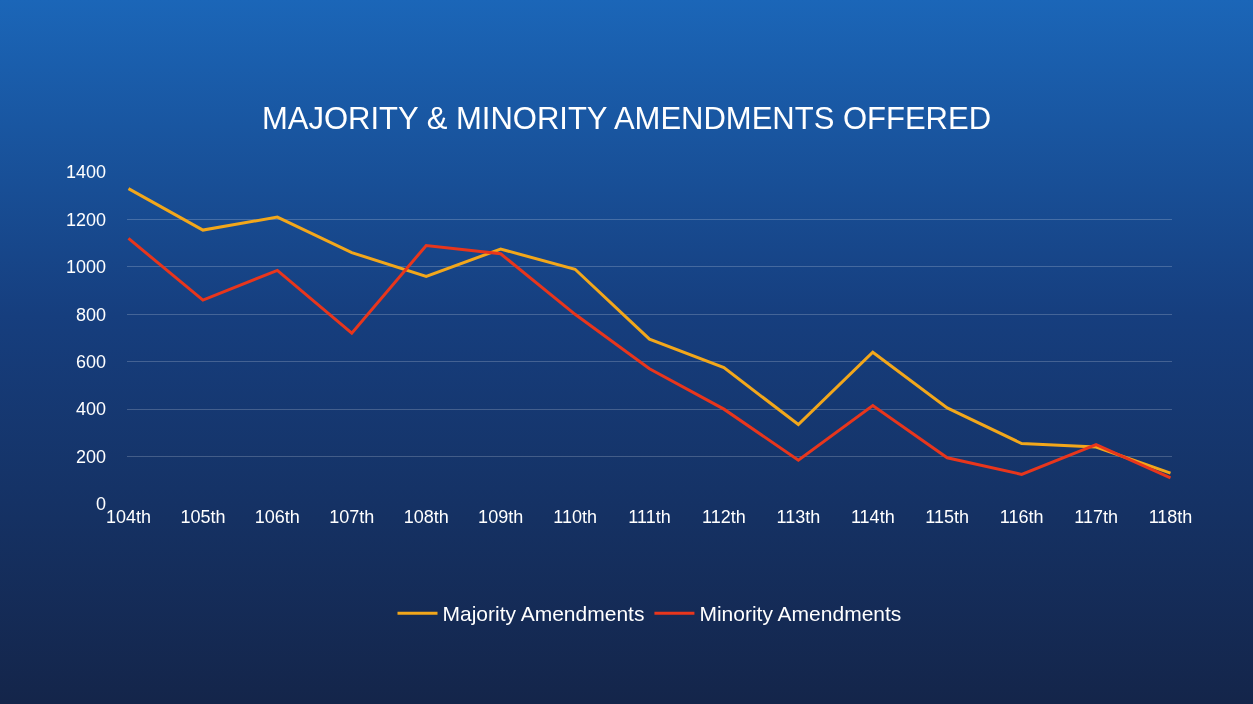  I want to click on x-tick-label: 112th, so click(724, 517).